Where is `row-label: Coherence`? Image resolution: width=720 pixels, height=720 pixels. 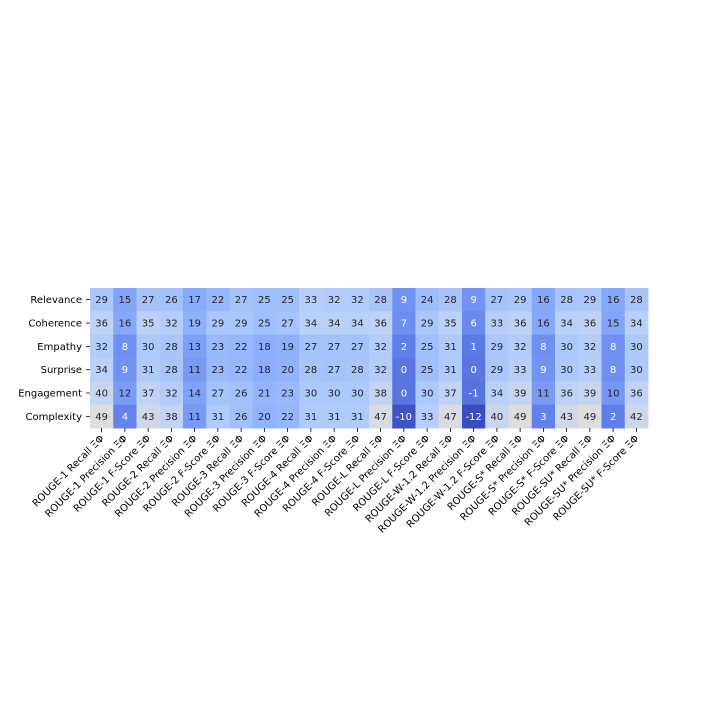 row-label: Coherence is located at coordinates (55, 324).